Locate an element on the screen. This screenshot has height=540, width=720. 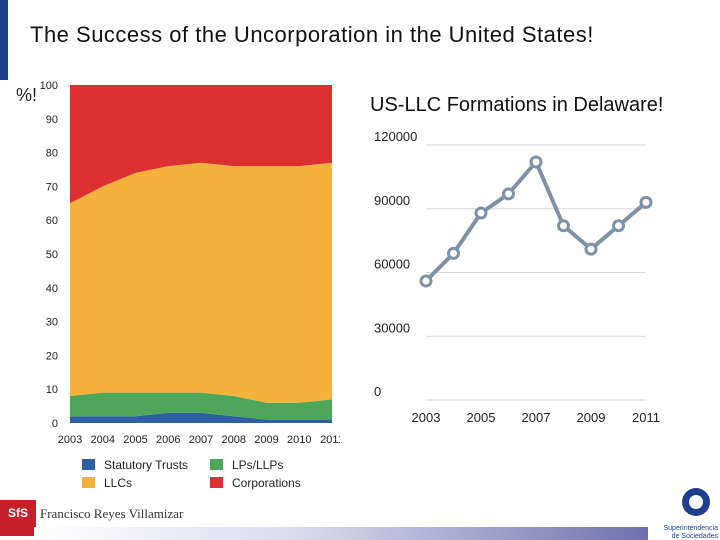
area-series-statutory-trusts is located at coordinates (201, 417).